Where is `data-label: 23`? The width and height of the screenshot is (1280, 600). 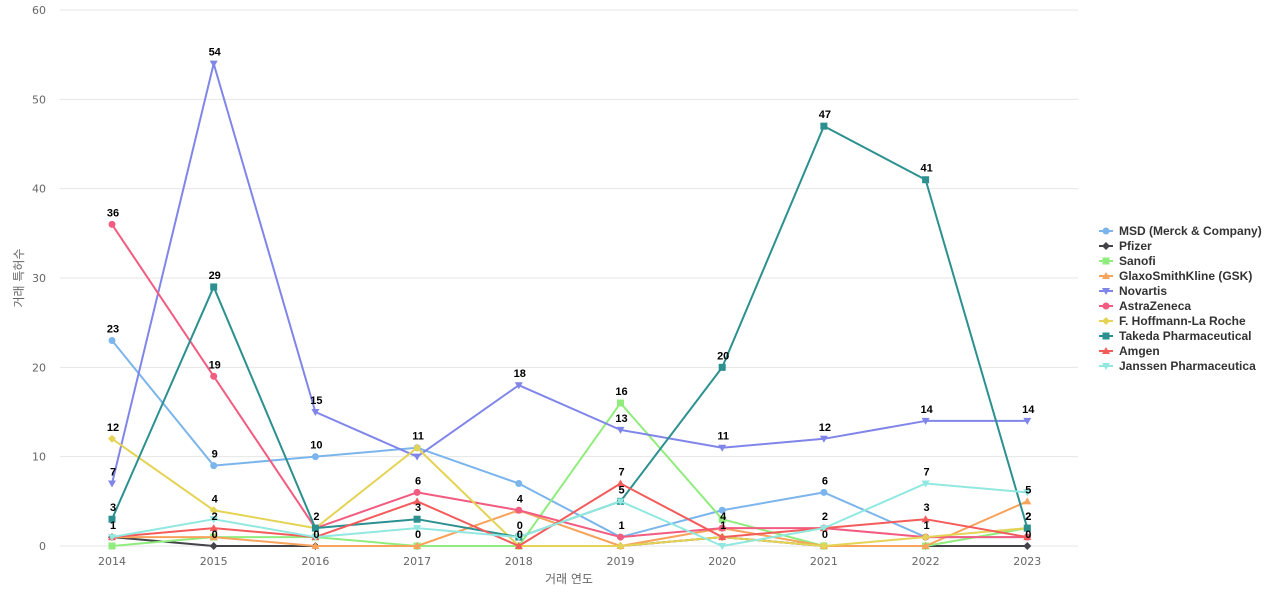
data-label: 23 is located at coordinates (113, 330).